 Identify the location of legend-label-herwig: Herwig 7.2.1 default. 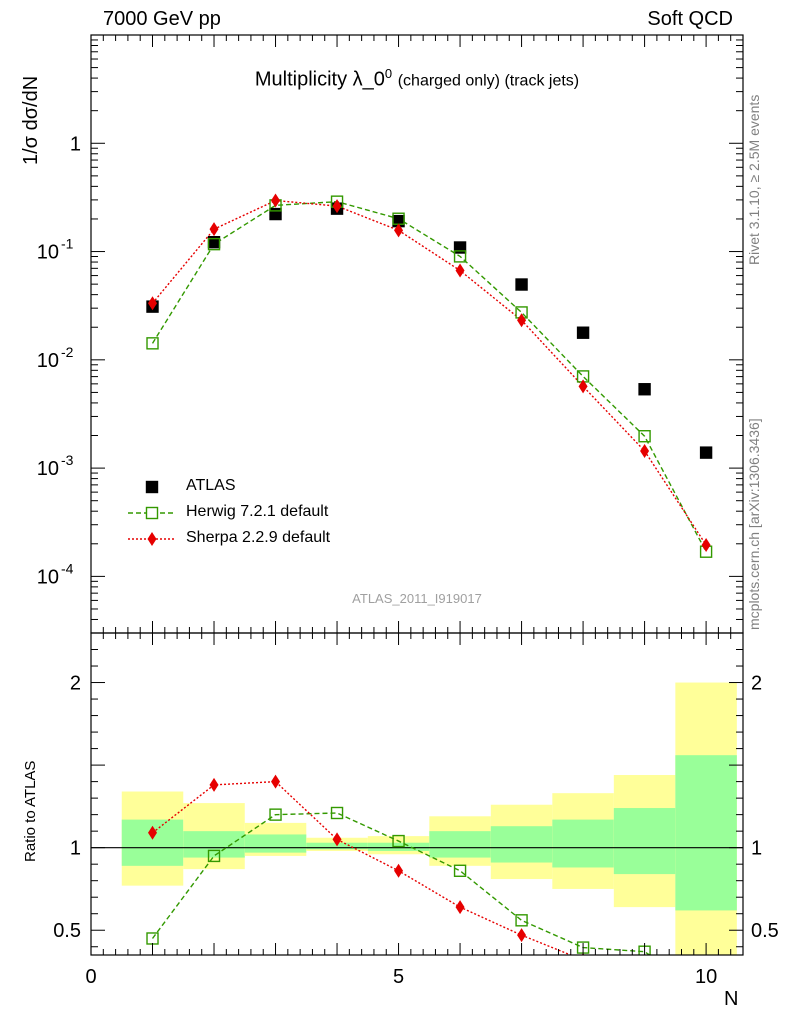
(257, 511).